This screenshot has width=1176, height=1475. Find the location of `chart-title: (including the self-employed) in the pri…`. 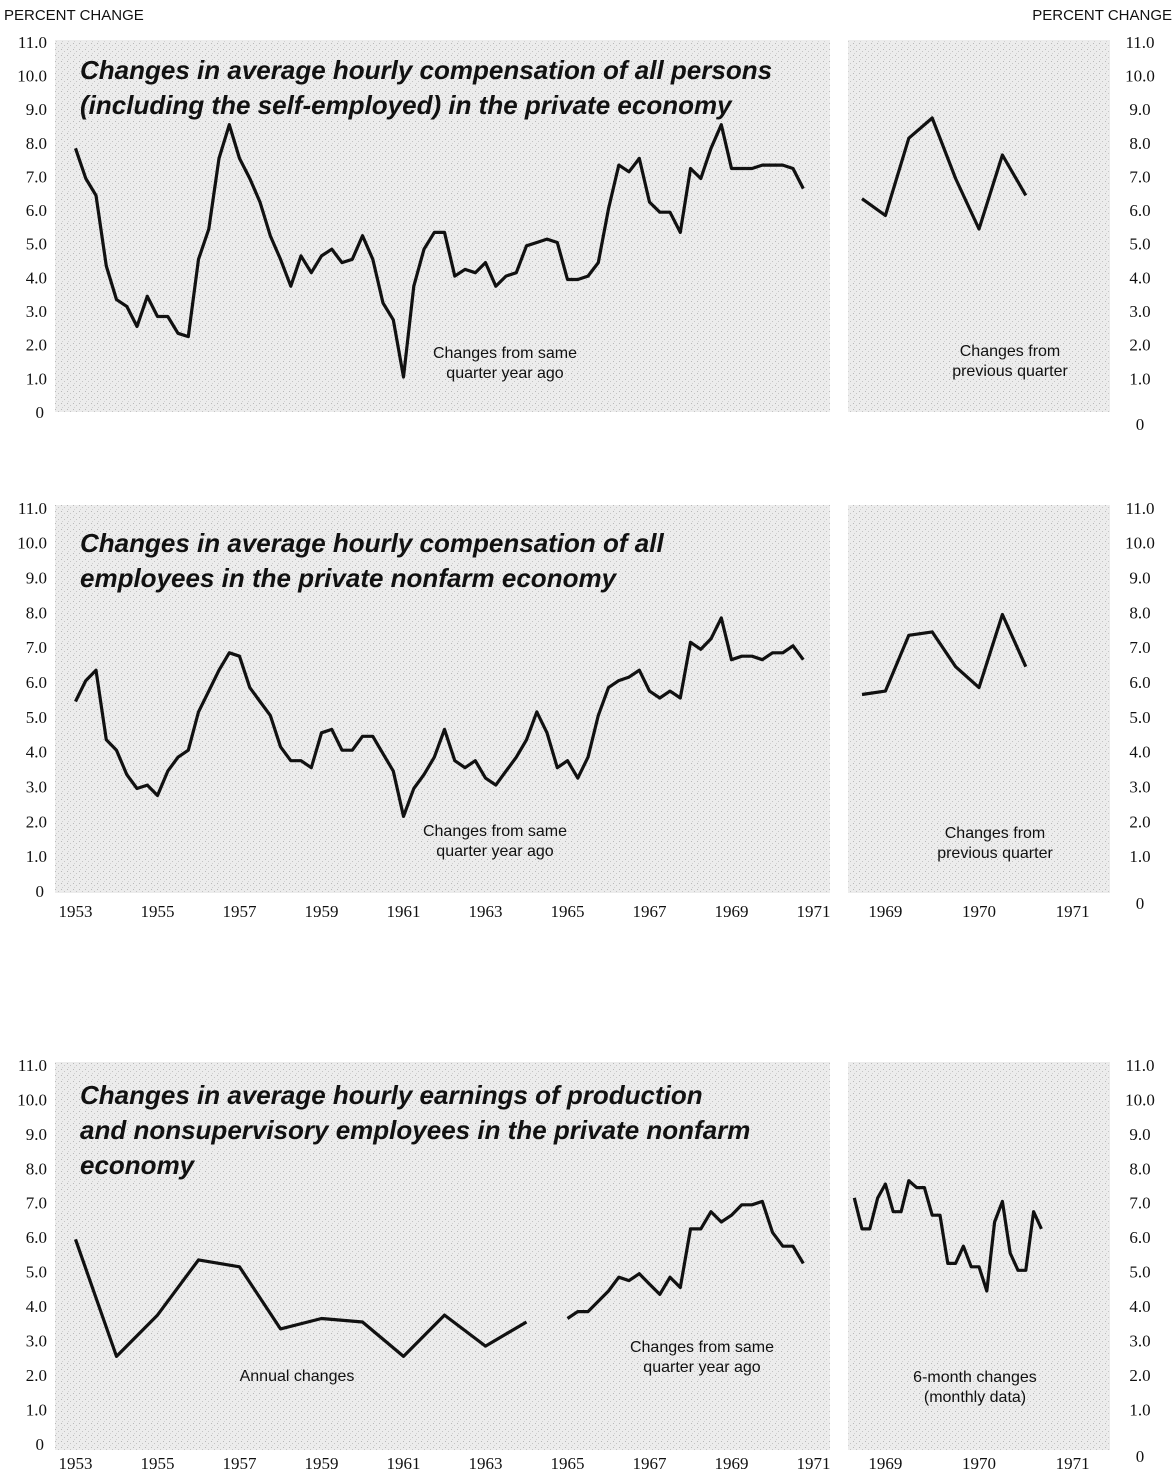

chart-title: (including the self-employed) in the pri… is located at coordinates (406, 105).